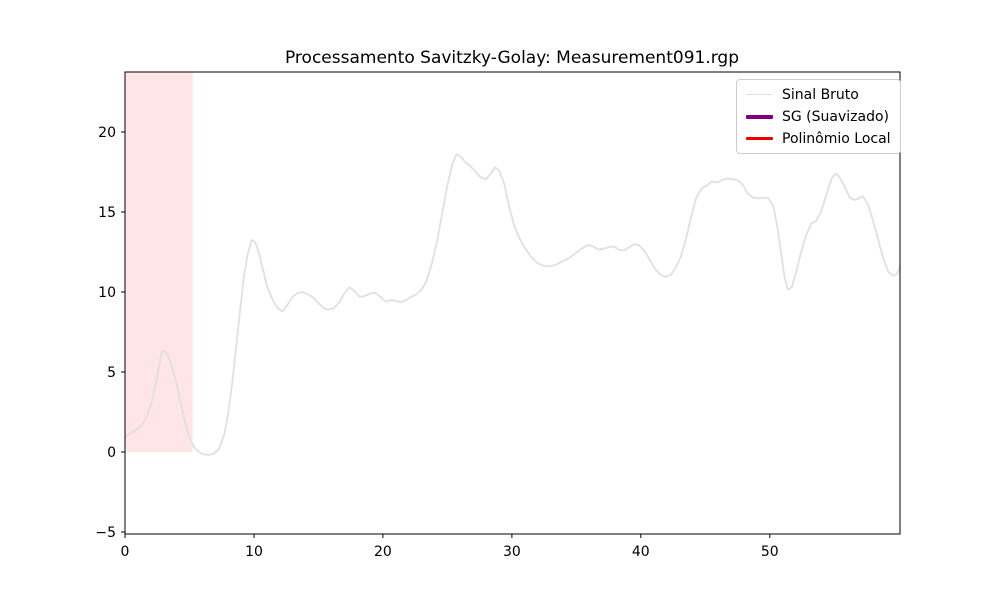 This screenshot has height=600, width=1000. What do you see at coordinates (107, 293) in the screenshot?
I see `y-tick-label: 10` at bounding box center [107, 293].